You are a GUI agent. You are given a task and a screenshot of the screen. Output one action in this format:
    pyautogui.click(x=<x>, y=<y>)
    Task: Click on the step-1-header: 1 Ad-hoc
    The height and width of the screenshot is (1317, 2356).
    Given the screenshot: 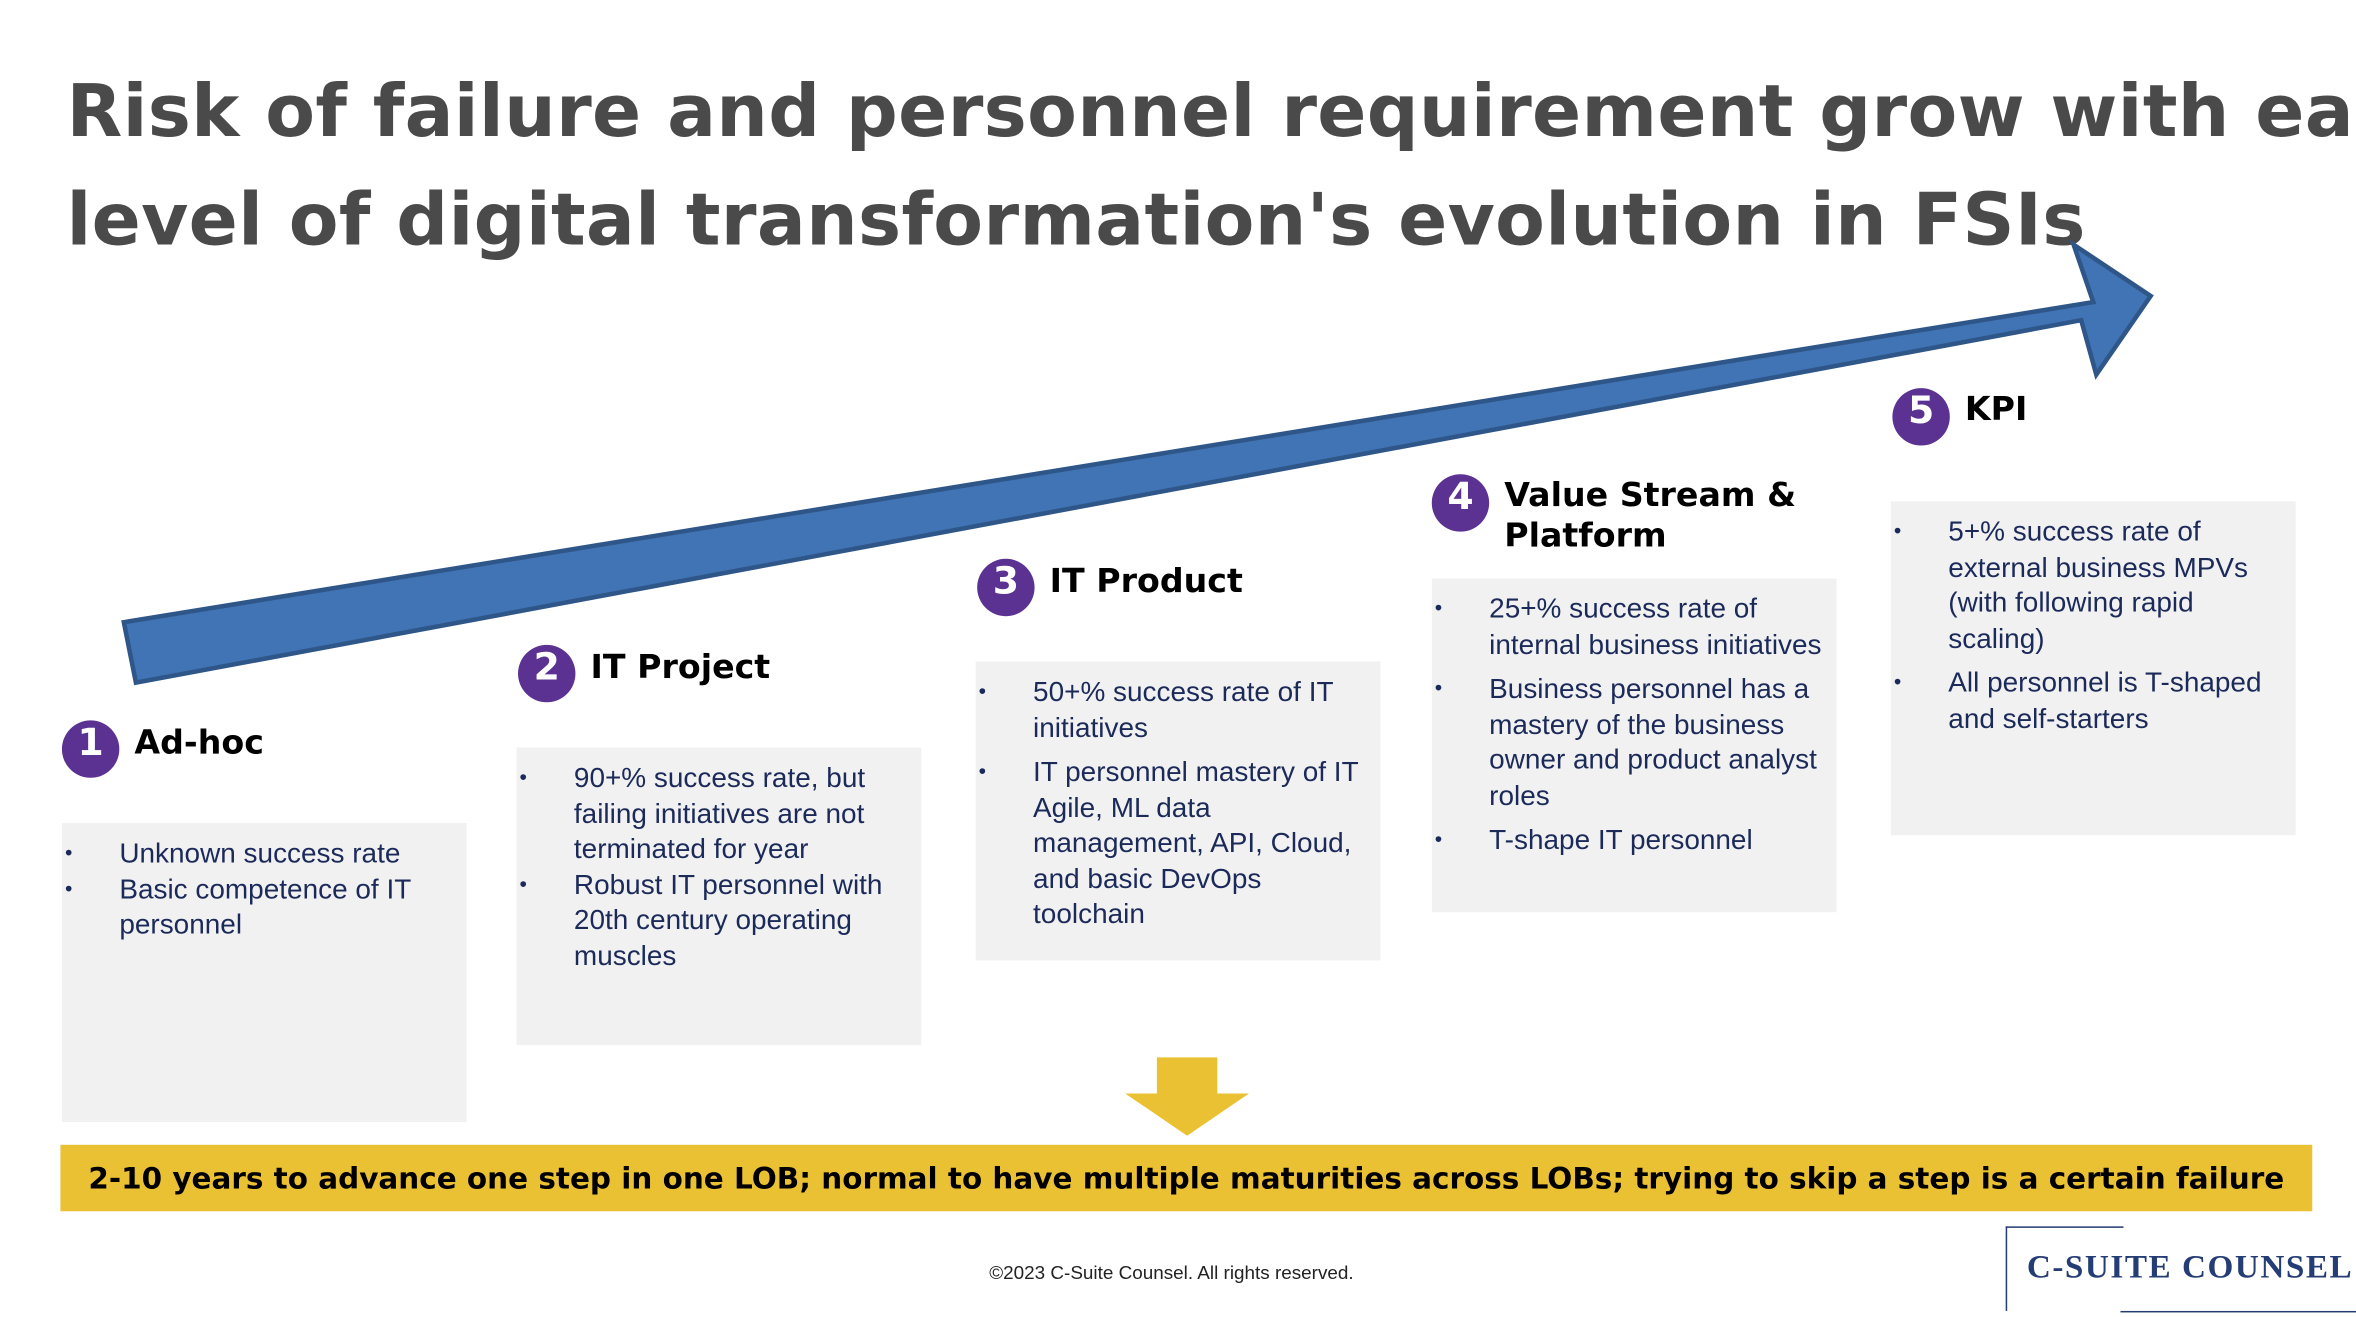 What is the action you would take?
    pyautogui.click(x=162, y=749)
    